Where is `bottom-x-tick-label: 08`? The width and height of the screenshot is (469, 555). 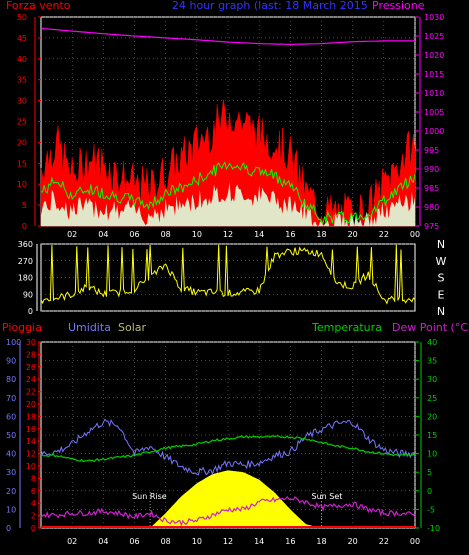 bottom-x-tick-label: 08 is located at coordinates (166, 541).